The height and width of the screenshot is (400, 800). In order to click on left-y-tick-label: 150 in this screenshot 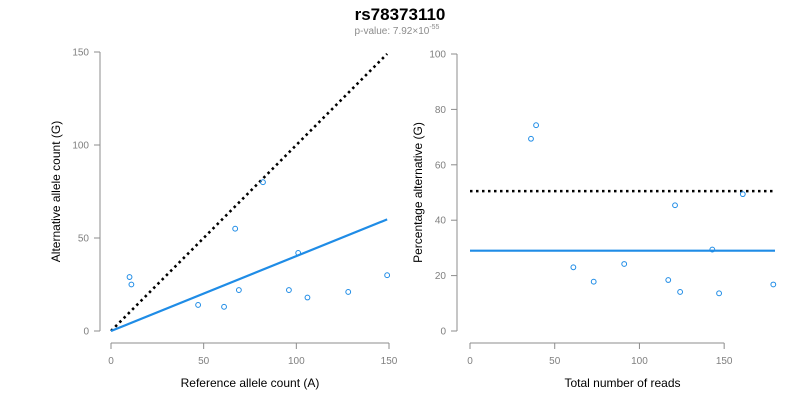, I will do `click(80, 53)`.